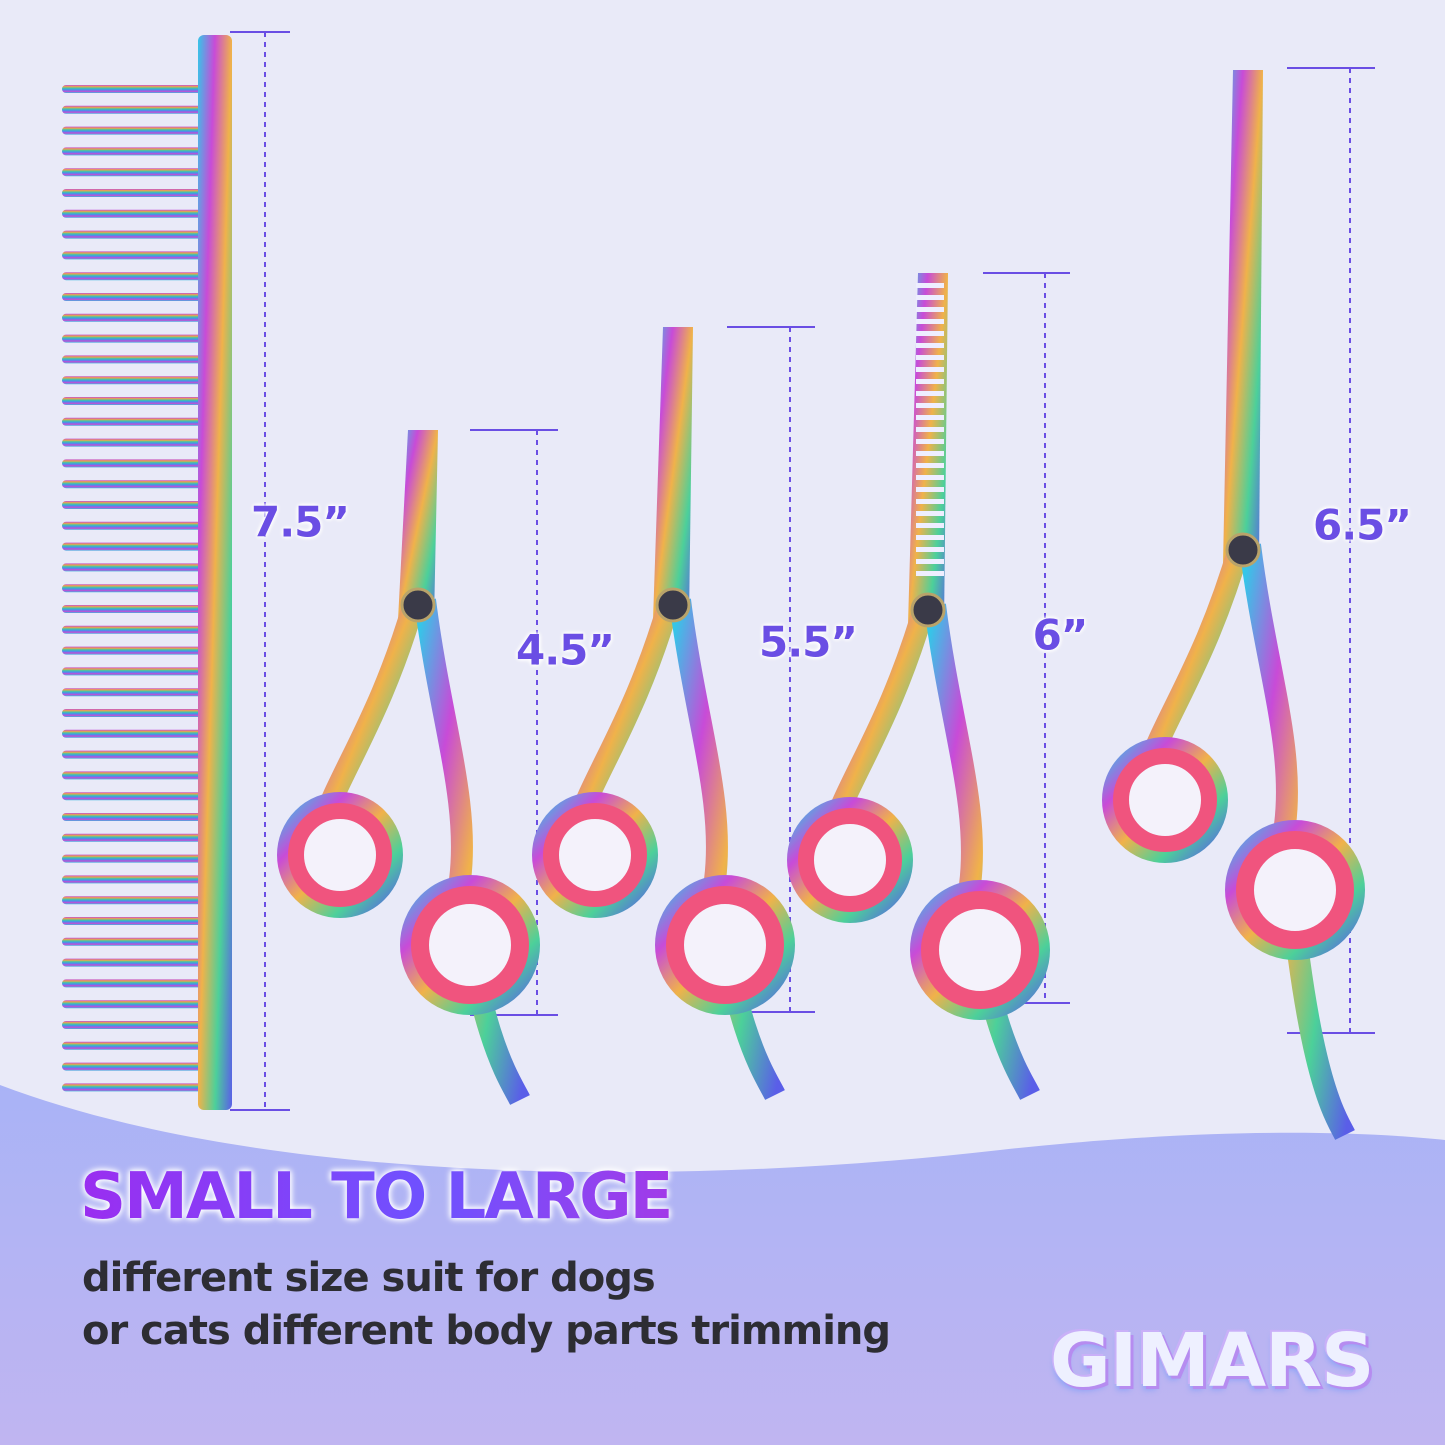  I want to click on comb, so click(147, 572).